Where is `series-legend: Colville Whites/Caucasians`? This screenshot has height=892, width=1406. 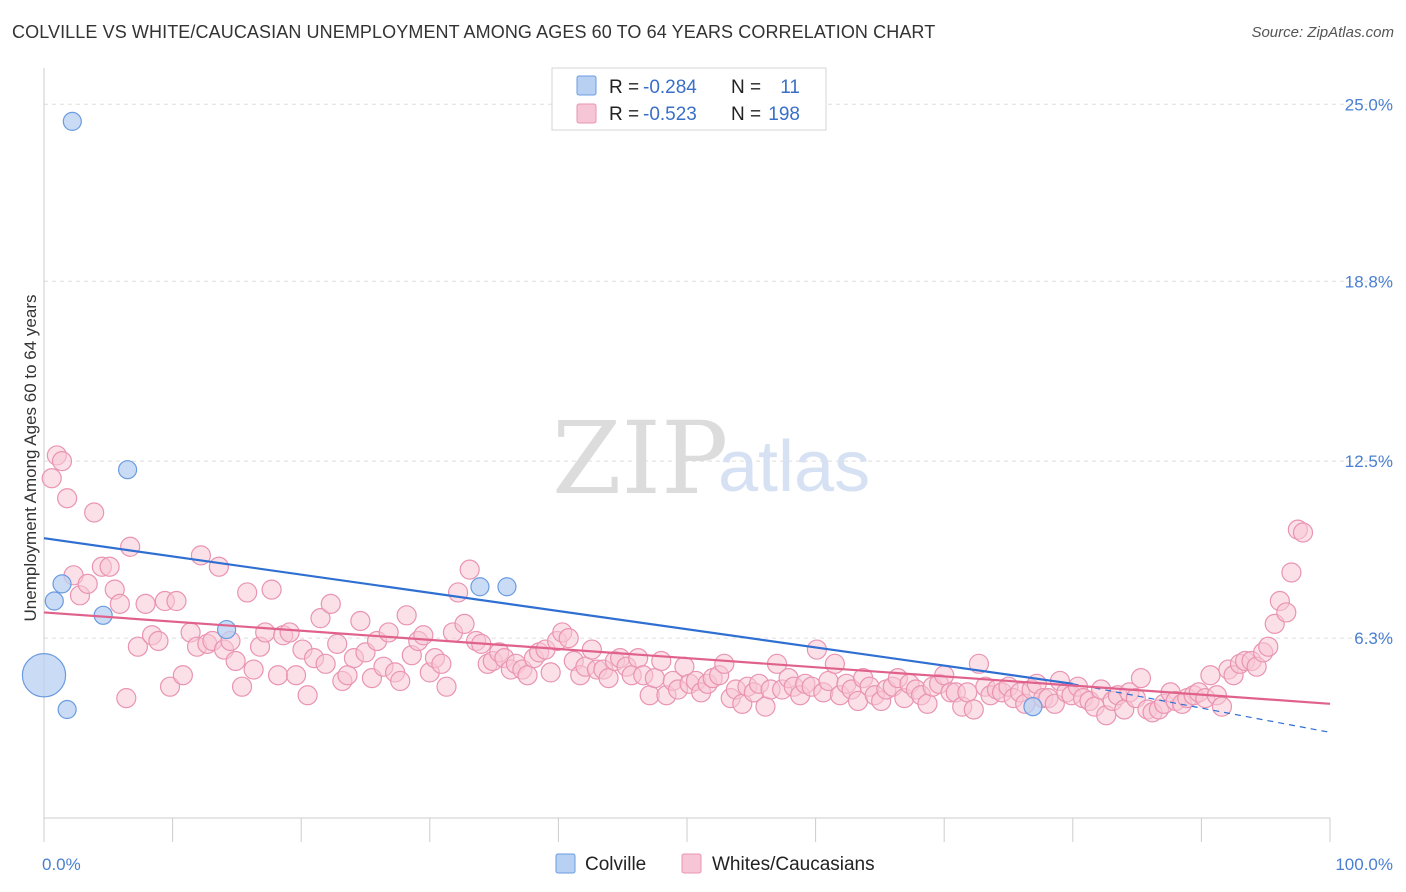 series-legend: Colville Whites/Caucasians is located at coordinates (715, 864).